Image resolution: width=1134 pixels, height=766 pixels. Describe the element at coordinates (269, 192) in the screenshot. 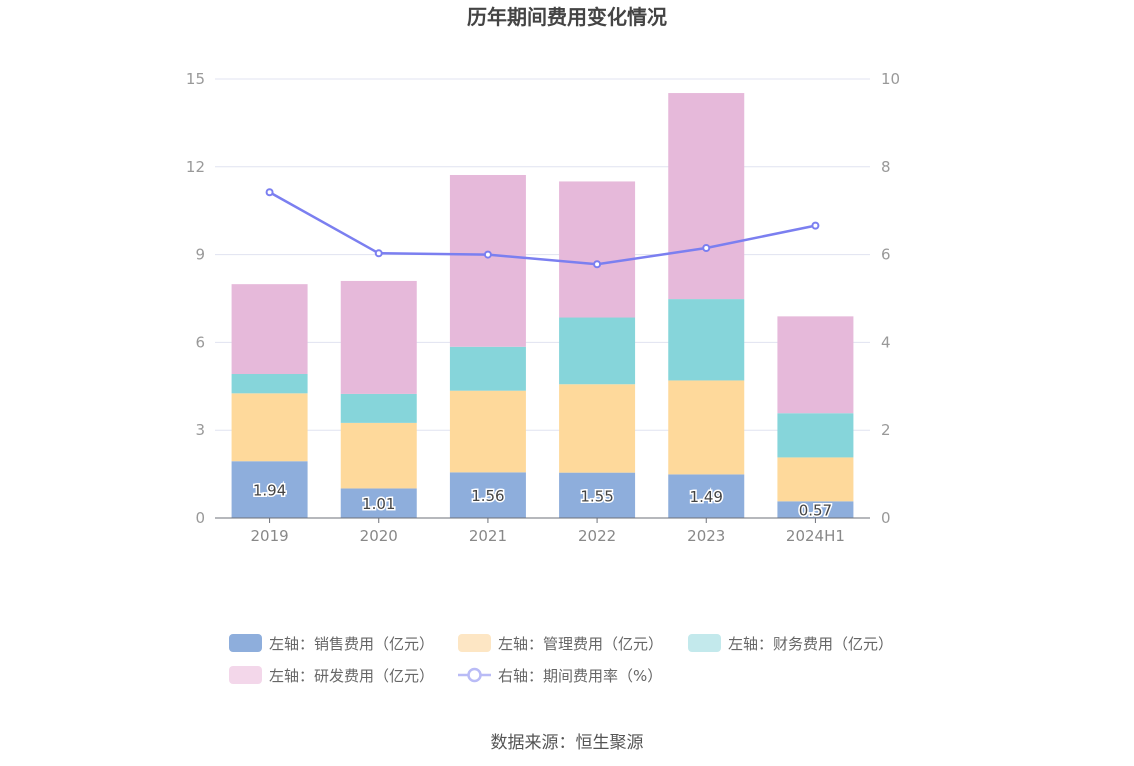

I see `line-point-2019` at that location.